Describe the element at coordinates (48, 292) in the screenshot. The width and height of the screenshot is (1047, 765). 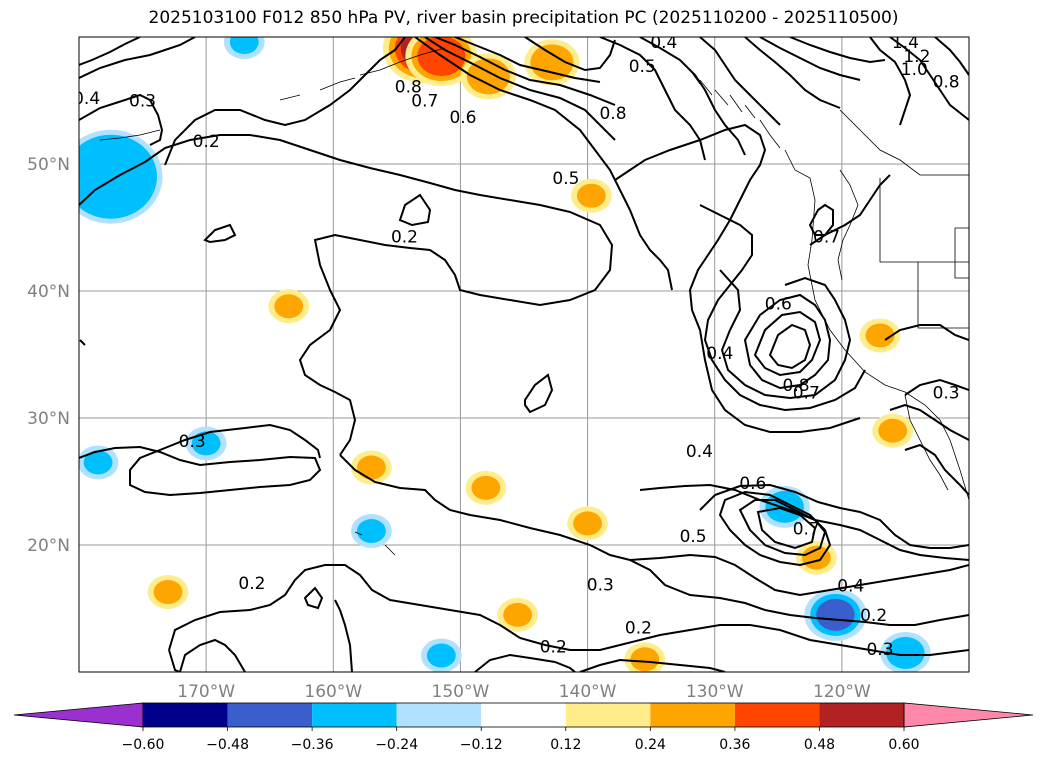
I see `lat-tick-label: 40°N` at that location.